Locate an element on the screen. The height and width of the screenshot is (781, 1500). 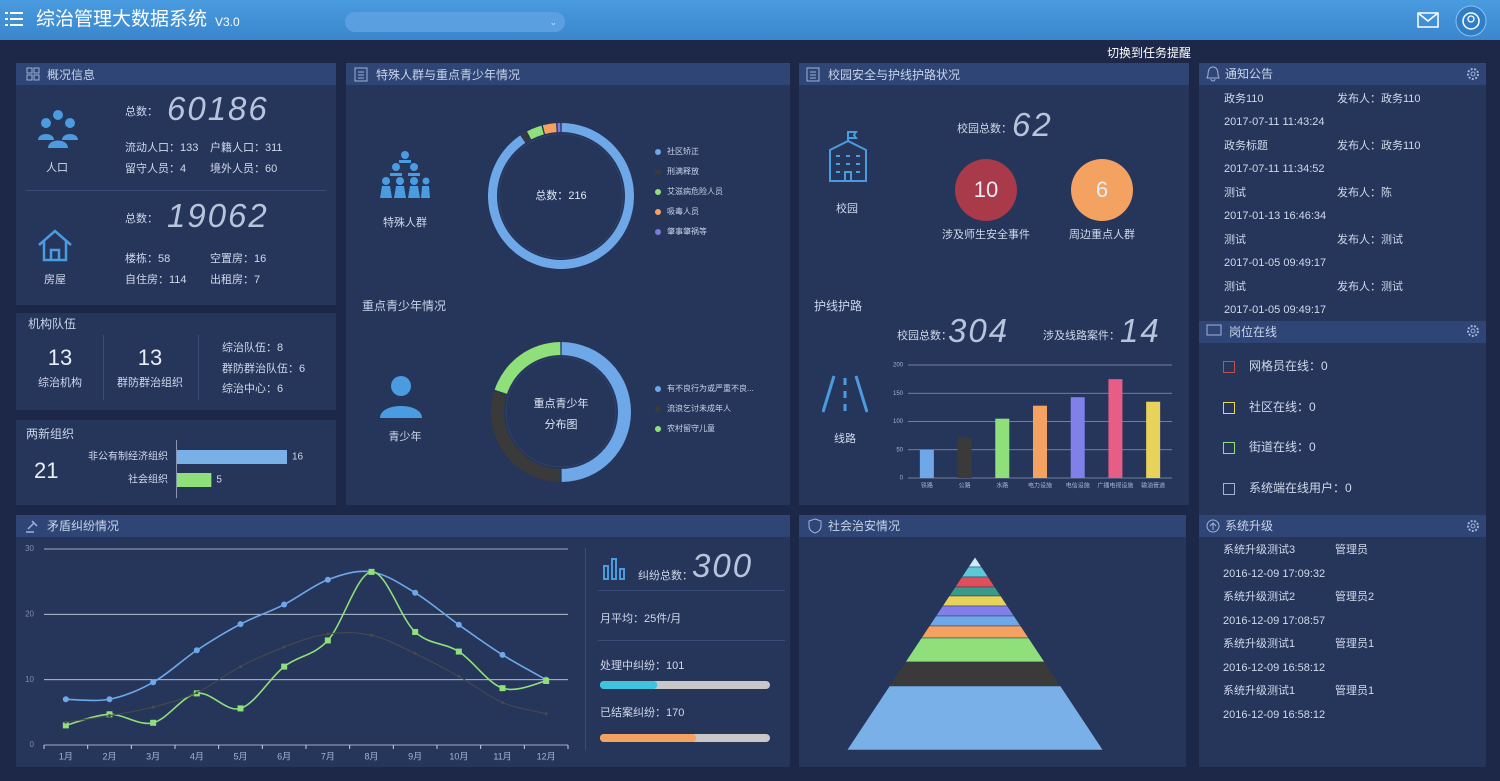
avatar is located at coordinates (1471, 21).